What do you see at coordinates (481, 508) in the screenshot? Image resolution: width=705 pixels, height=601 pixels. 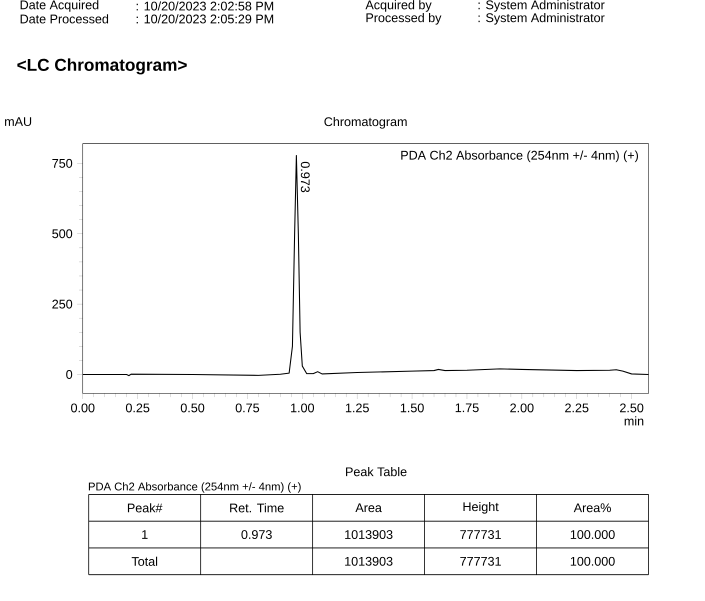 I see `text: Height` at bounding box center [481, 508].